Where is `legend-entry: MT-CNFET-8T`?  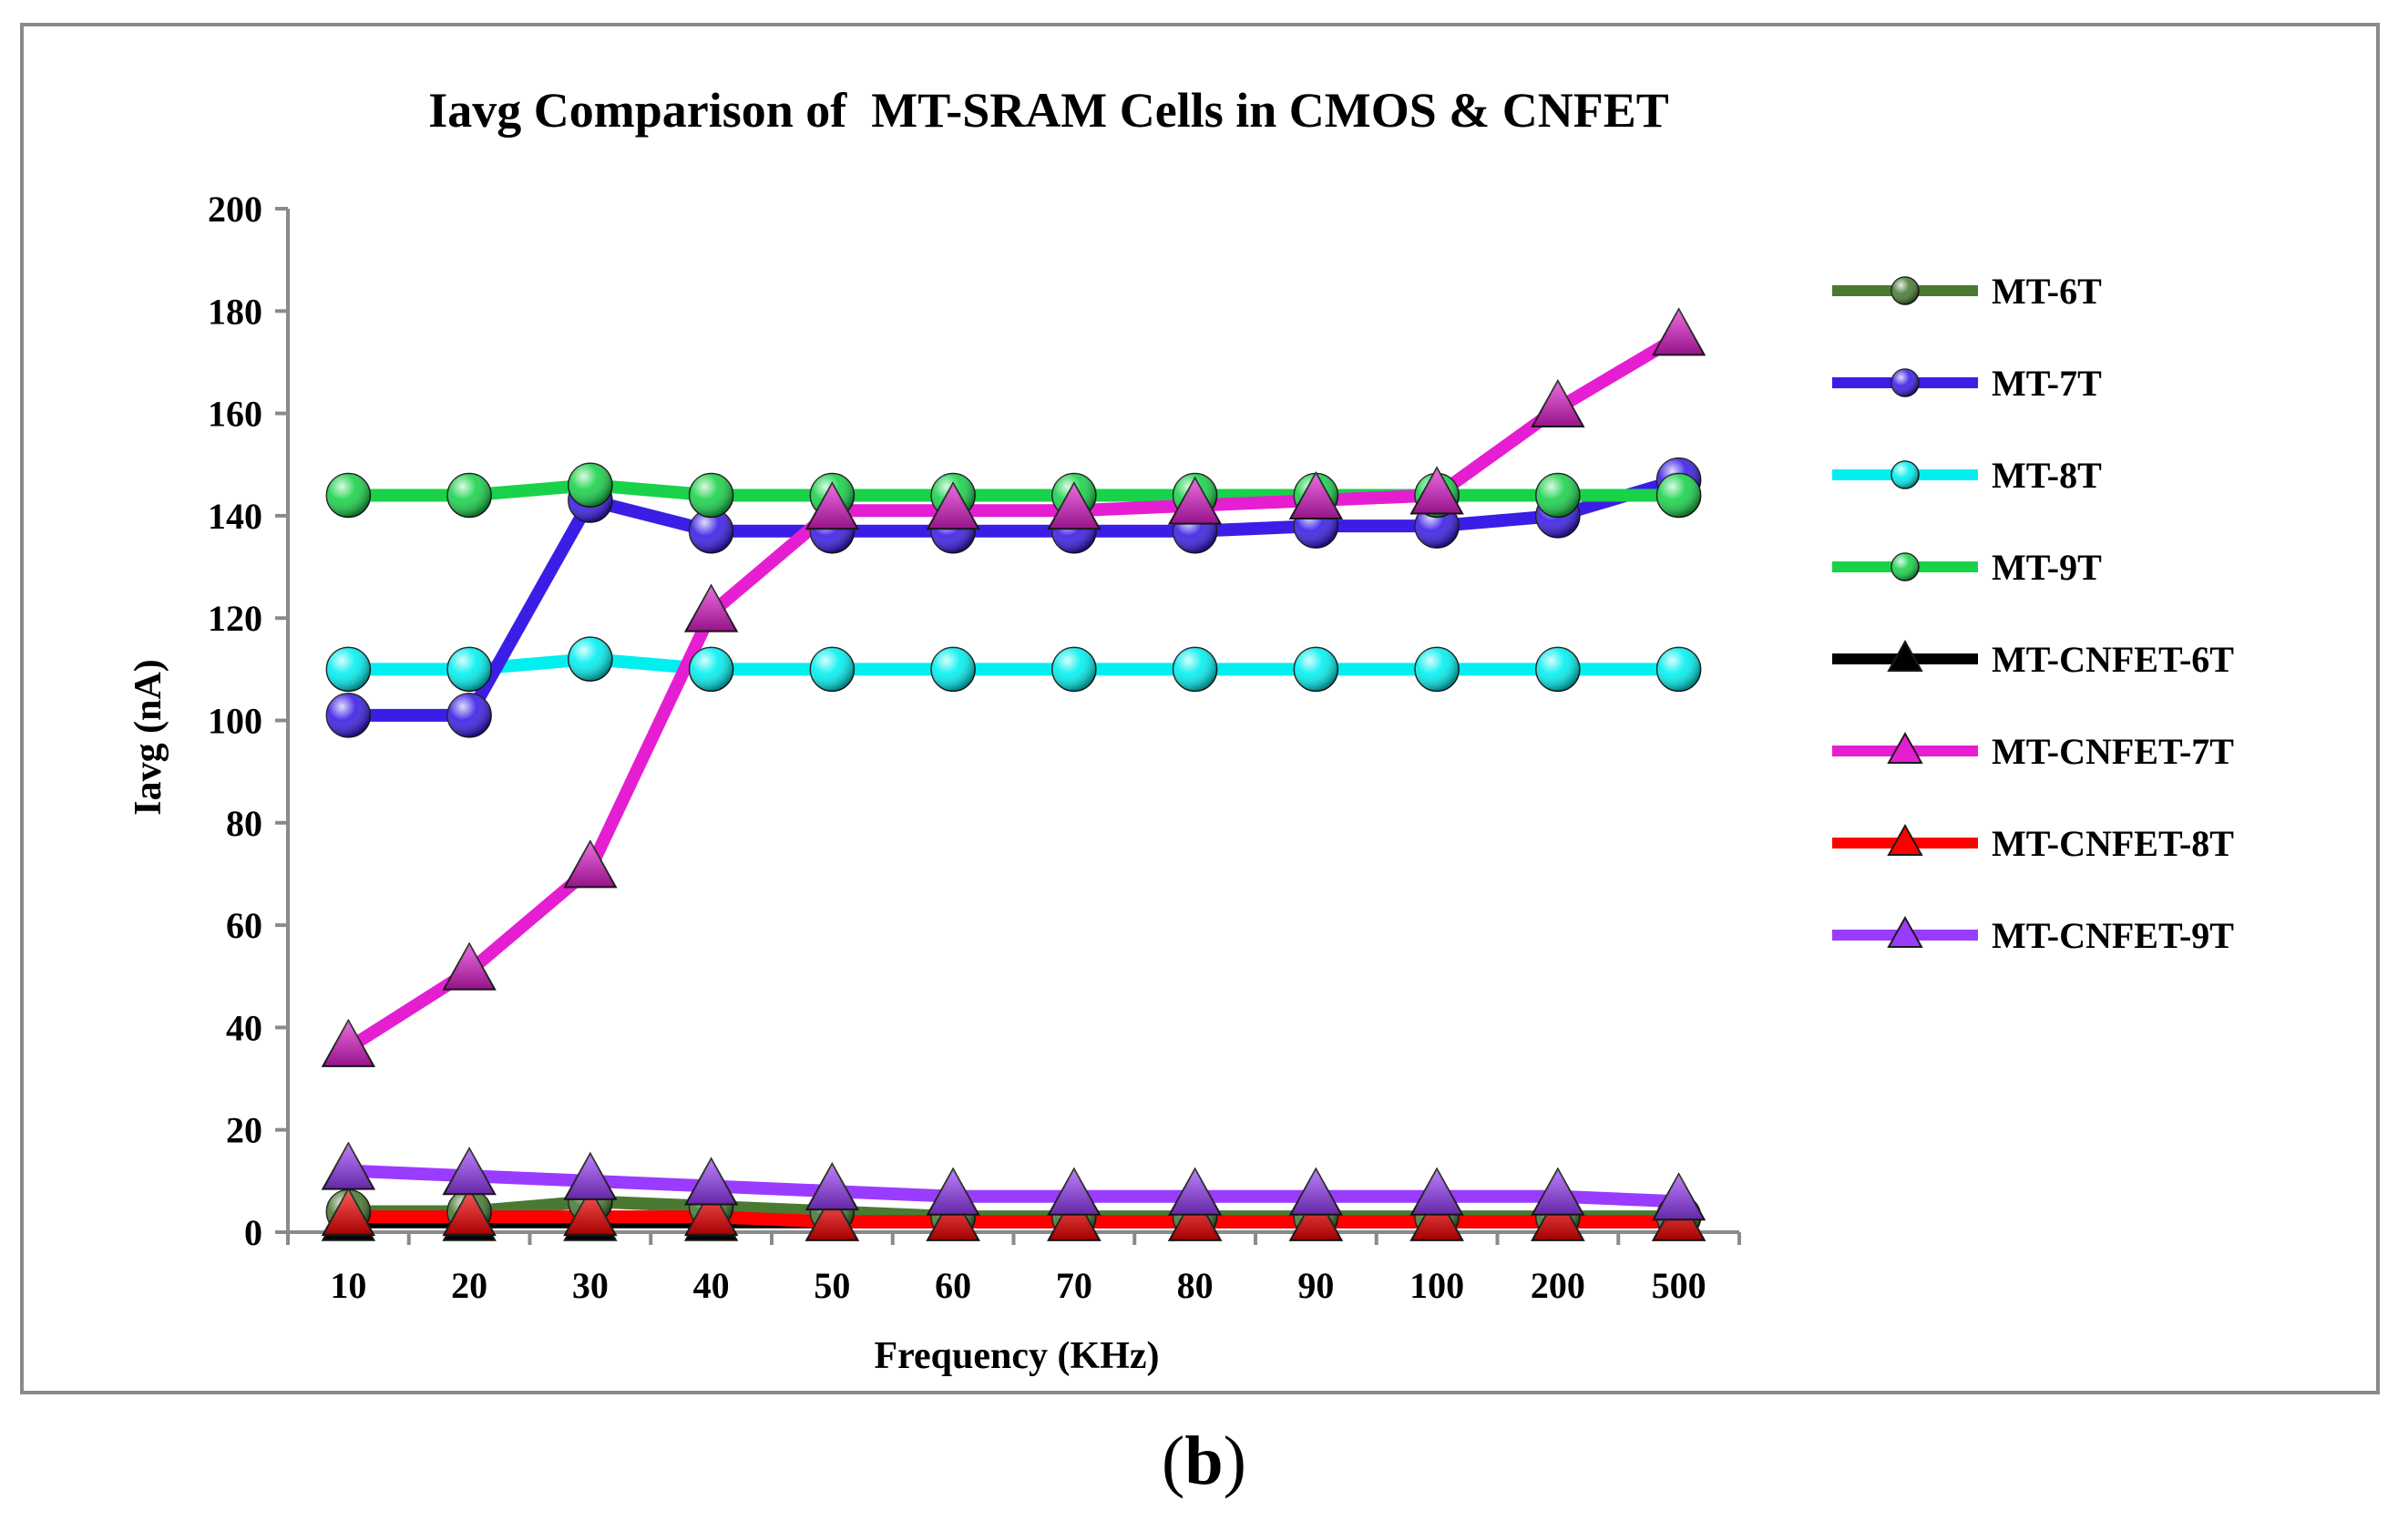 legend-entry: MT-CNFET-8T is located at coordinates (2033, 843).